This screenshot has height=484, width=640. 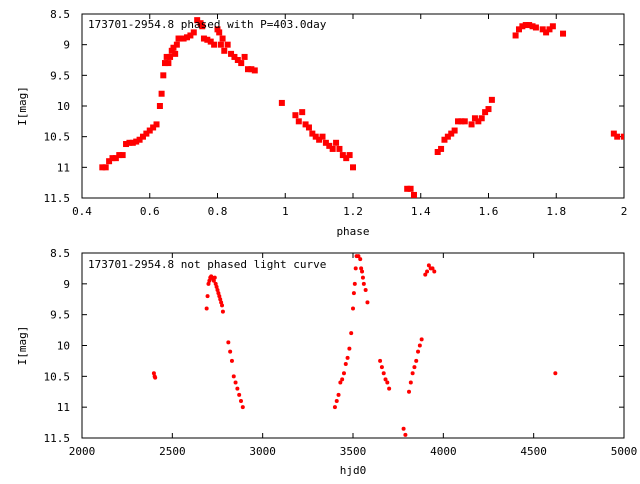 I want to click on y-tick-label: 10, so click(x=63, y=106).